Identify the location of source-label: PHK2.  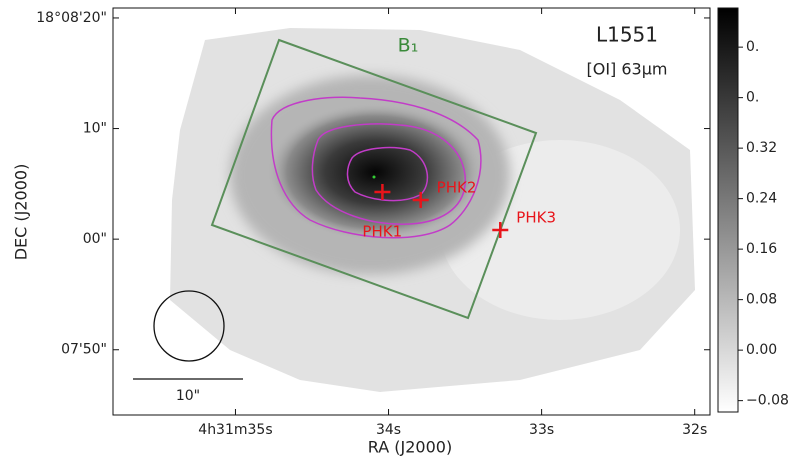
(457, 187).